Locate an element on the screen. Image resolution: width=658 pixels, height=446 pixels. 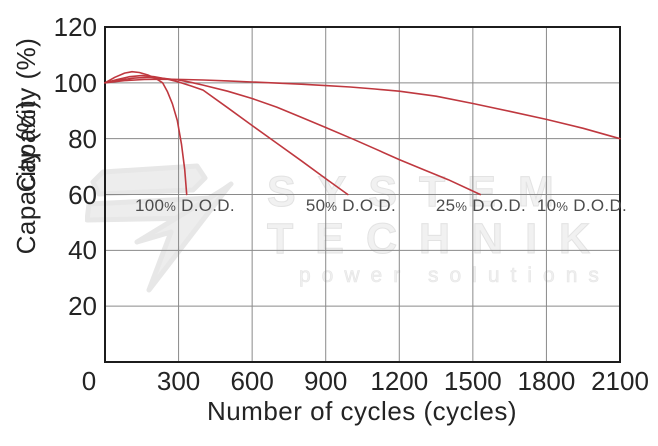
dod-label-25pct: 25% D.O.D. is located at coordinates (481, 205).